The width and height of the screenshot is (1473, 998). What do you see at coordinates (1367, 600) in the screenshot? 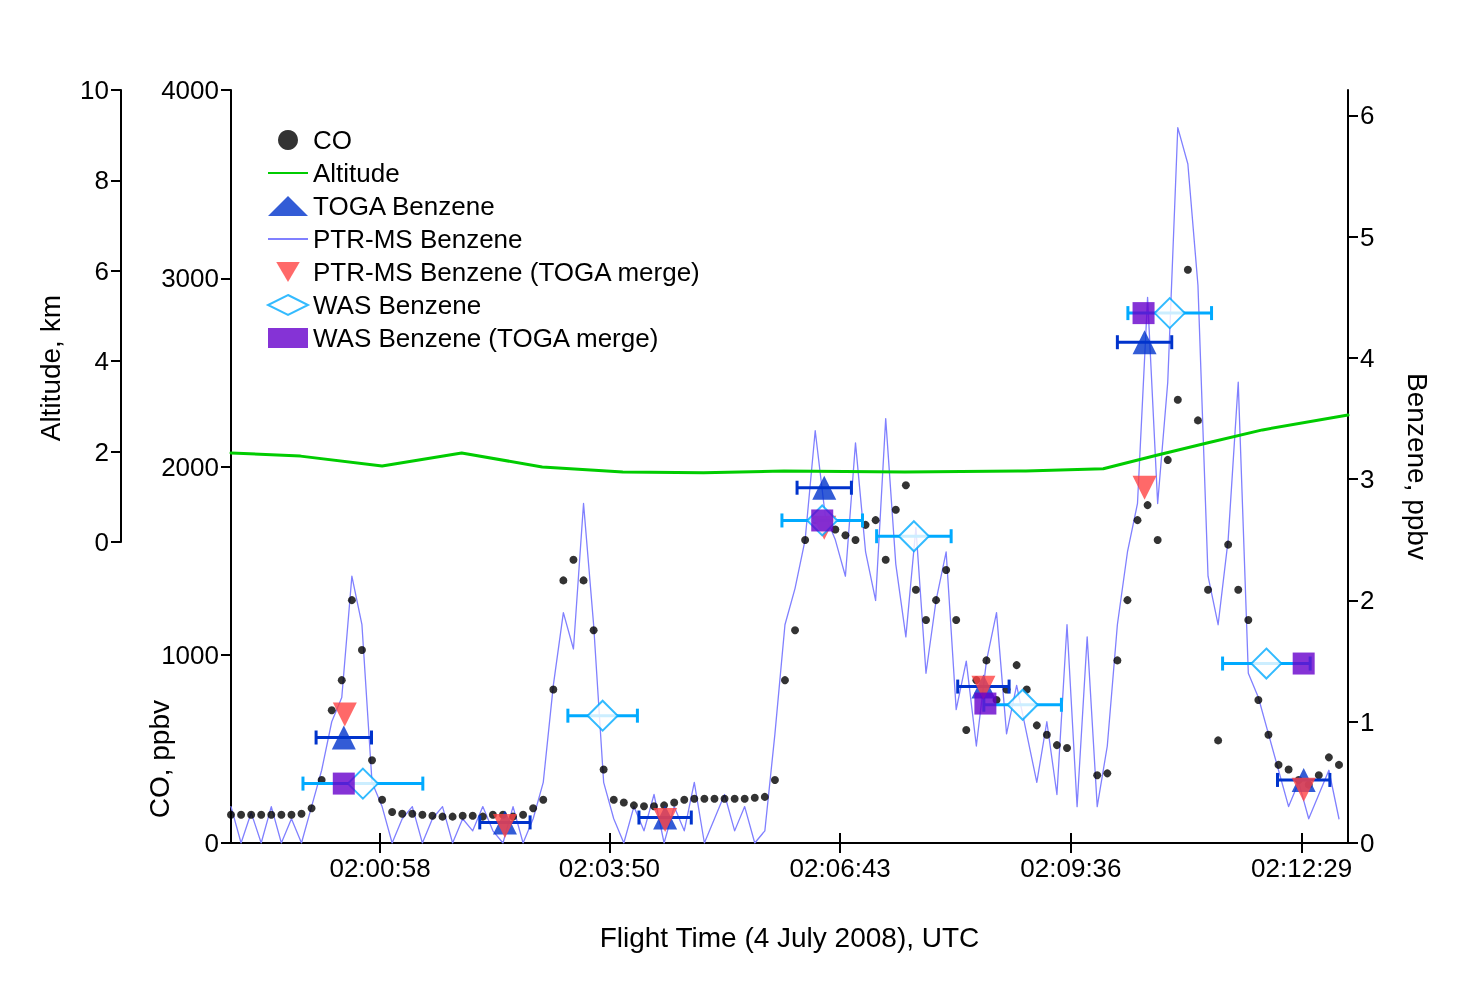
I see `y2-tick-label: 2` at bounding box center [1367, 600].